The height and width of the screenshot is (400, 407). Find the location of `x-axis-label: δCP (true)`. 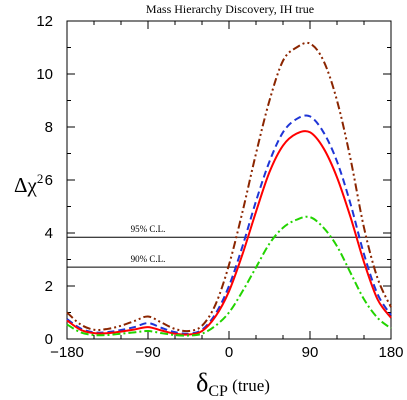

x-axis-label: δCP (true) is located at coordinates (233, 384).